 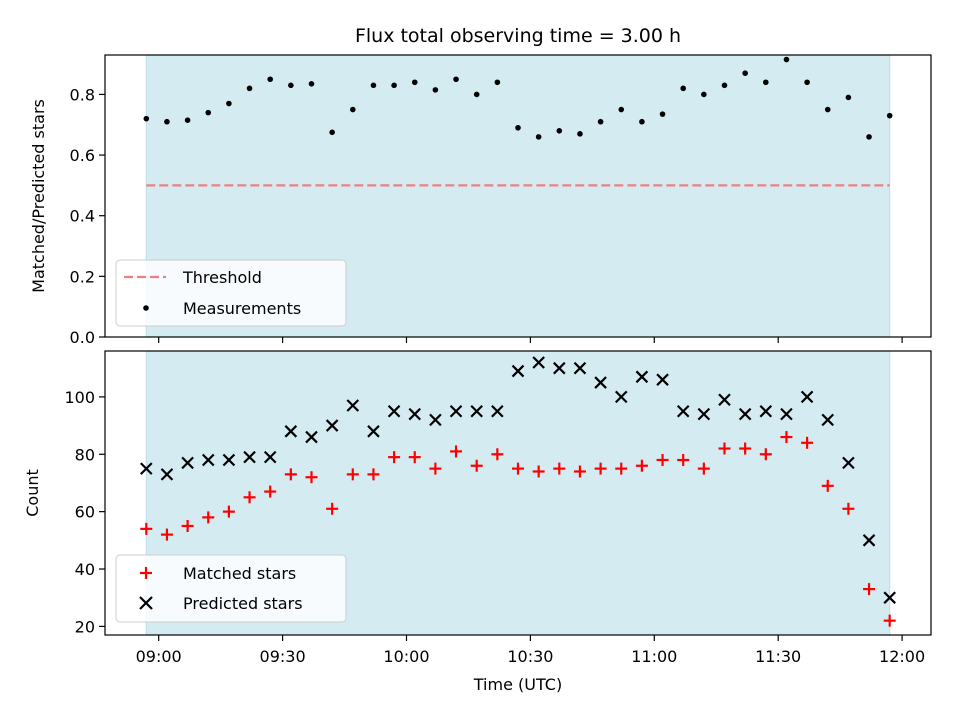 What do you see at coordinates (530, 340) in the screenshot?
I see `top-x-ticks` at bounding box center [530, 340].